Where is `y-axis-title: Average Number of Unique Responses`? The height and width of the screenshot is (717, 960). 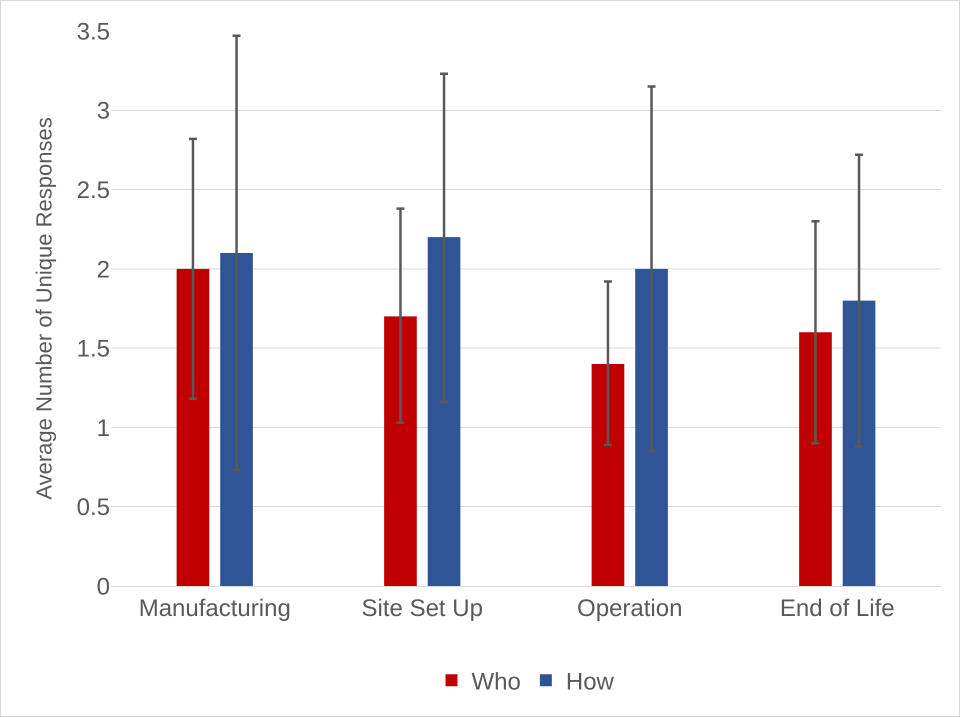 y-axis-title: Average Number of Unique Responses is located at coordinates (43, 308).